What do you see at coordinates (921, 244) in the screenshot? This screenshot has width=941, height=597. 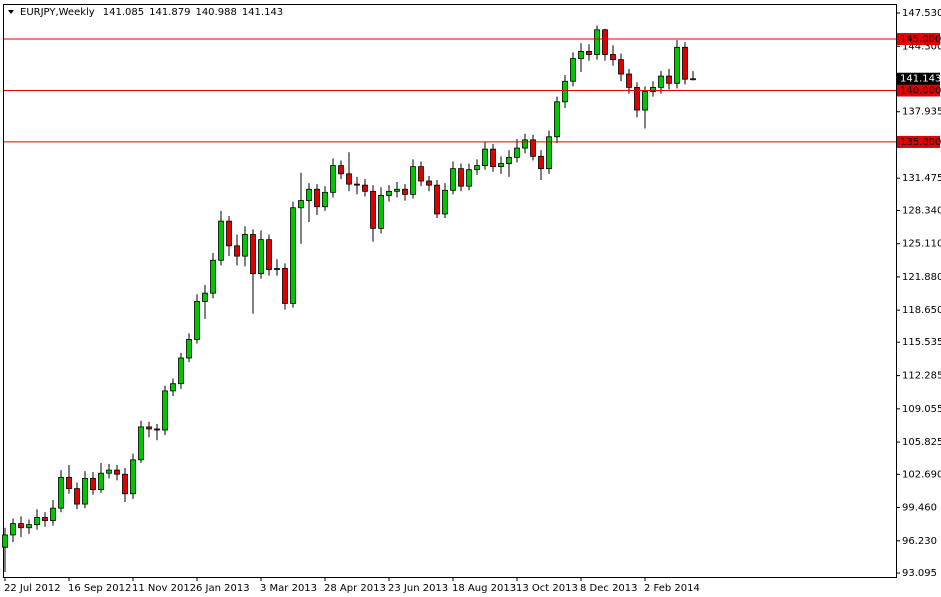 I see `y-tick-label: 125.110` at bounding box center [921, 244].